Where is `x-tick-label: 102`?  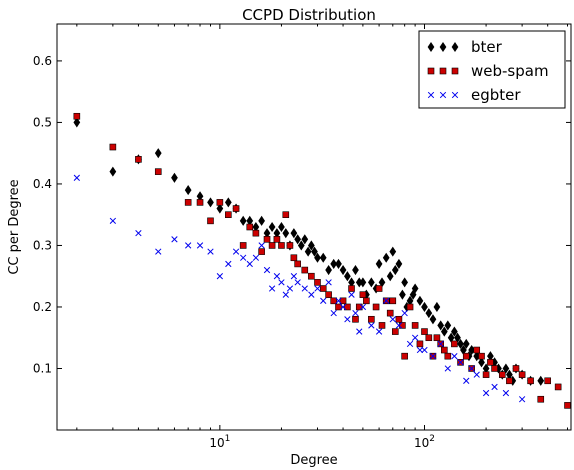 x-tick-label: 102 is located at coordinates (424, 442).